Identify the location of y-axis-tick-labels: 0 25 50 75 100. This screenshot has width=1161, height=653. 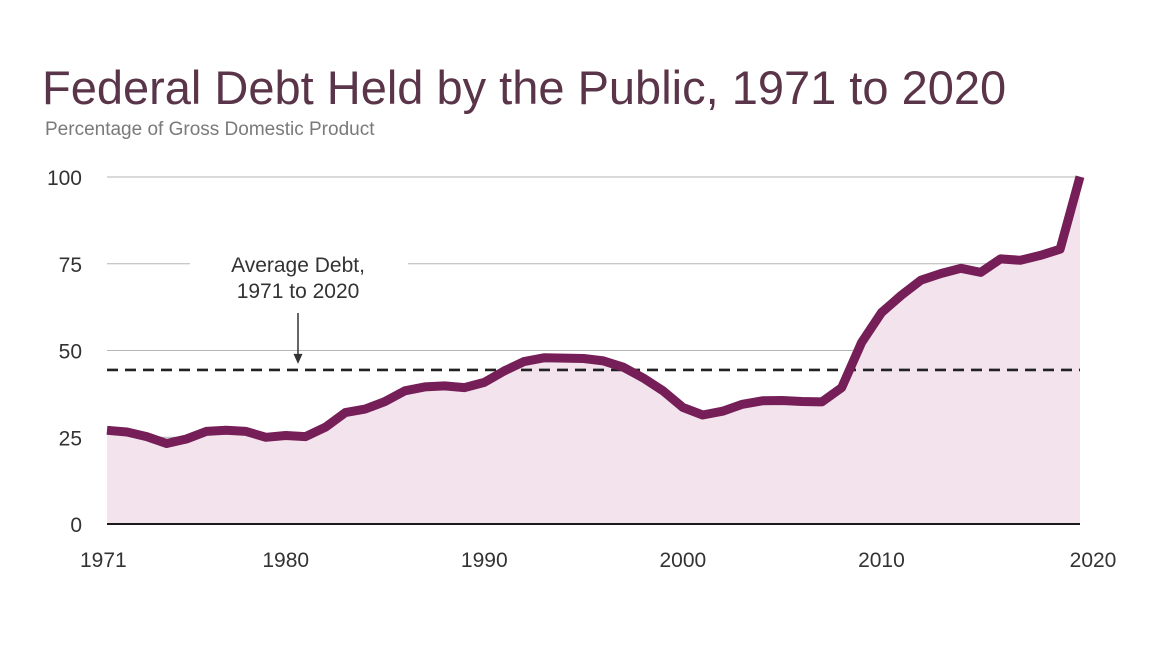
(64, 352).